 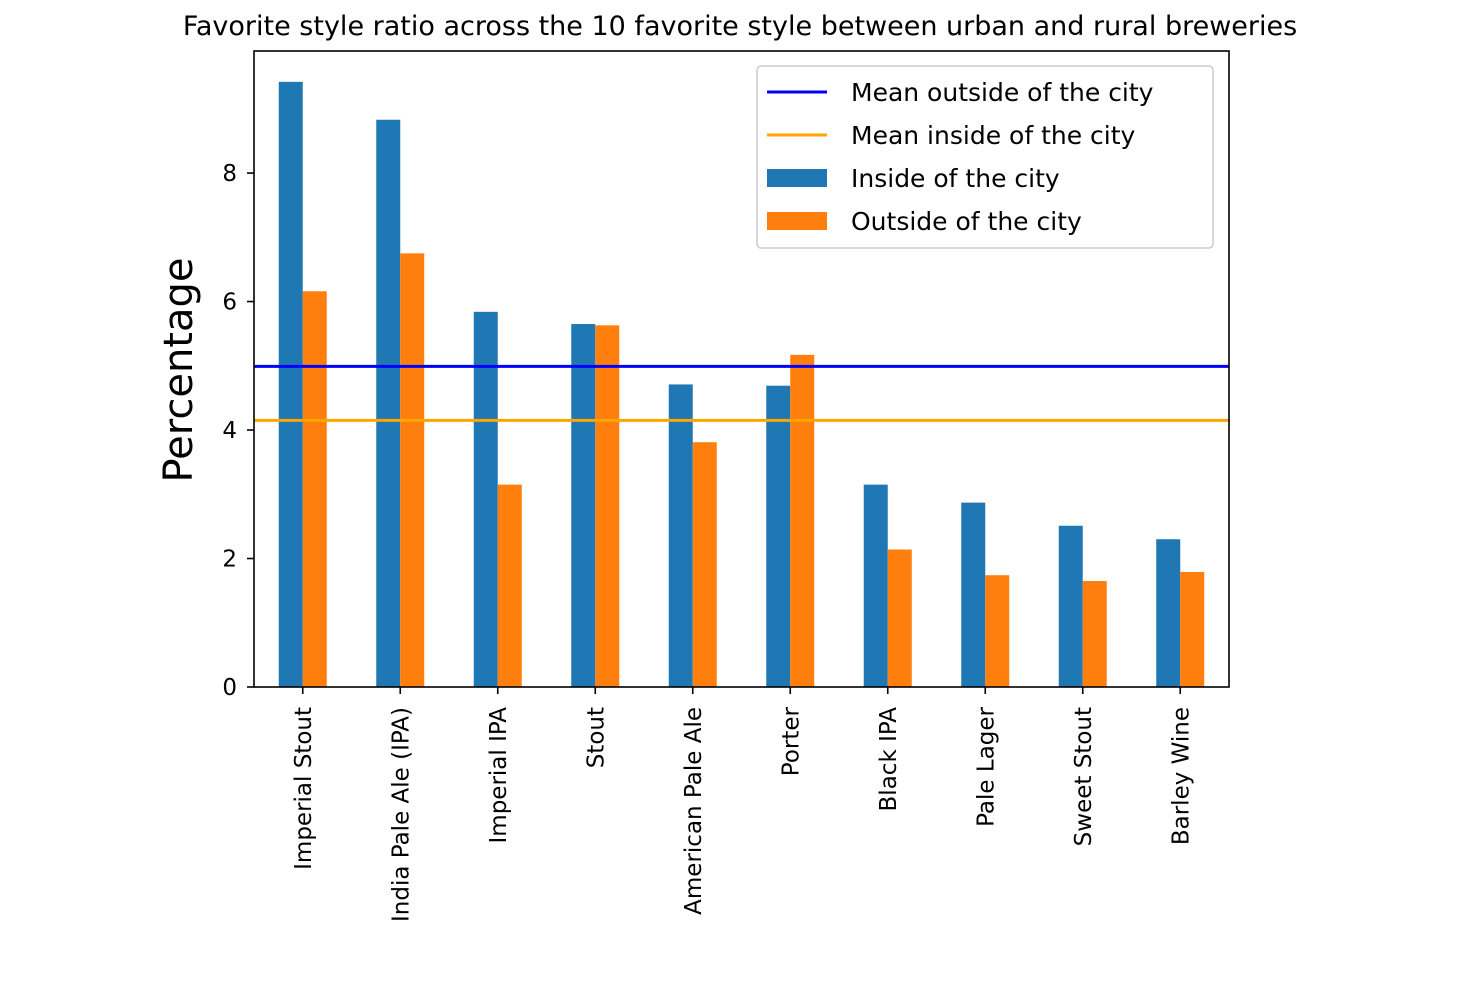 I want to click on x-tick-label: Stout, so click(x=596, y=737).